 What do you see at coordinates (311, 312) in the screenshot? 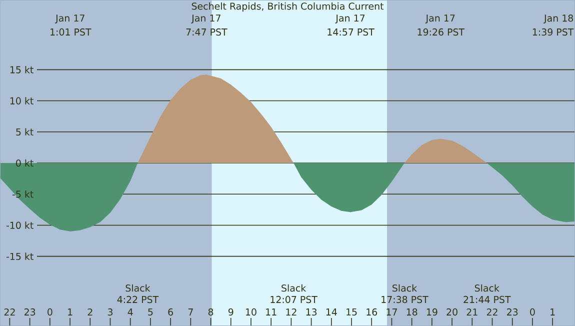
I see `x-tick-label: 13` at bounding box center [311, 312].